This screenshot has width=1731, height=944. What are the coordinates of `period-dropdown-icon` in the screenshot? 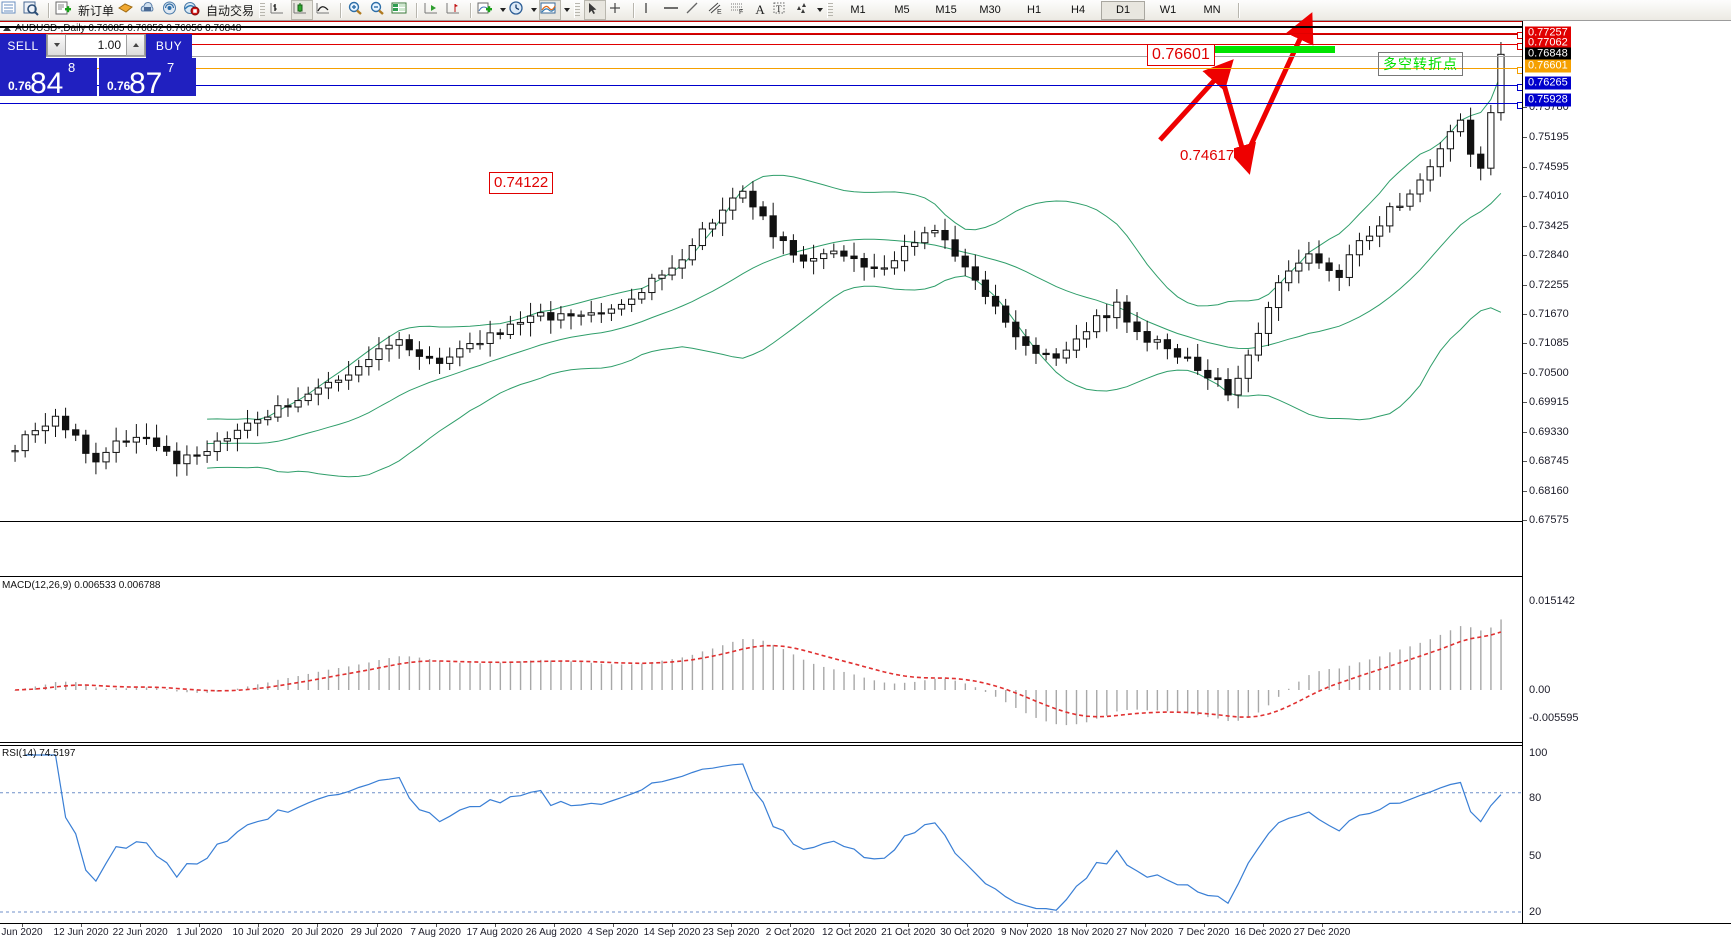 It's located at (533, 10).